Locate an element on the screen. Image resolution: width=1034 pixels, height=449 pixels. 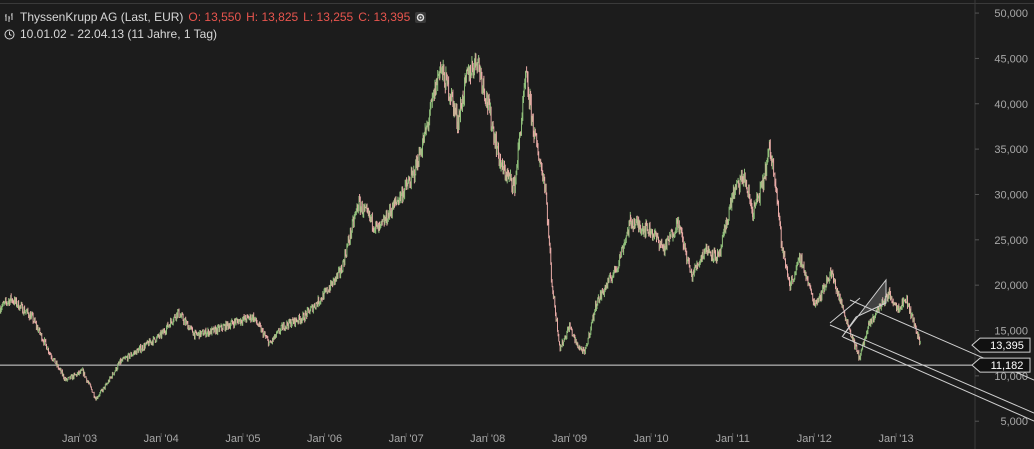
x-tick-label: Jan '08 is located at coordinates (487, 439).